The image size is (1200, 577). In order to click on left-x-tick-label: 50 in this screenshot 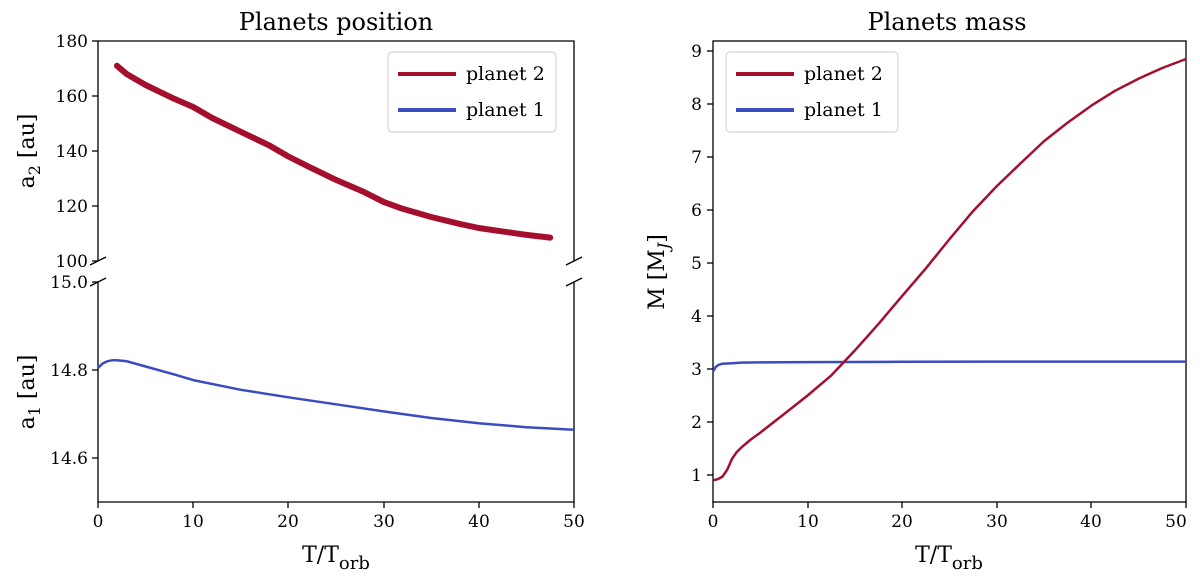, I will do `click(574, 522)`.